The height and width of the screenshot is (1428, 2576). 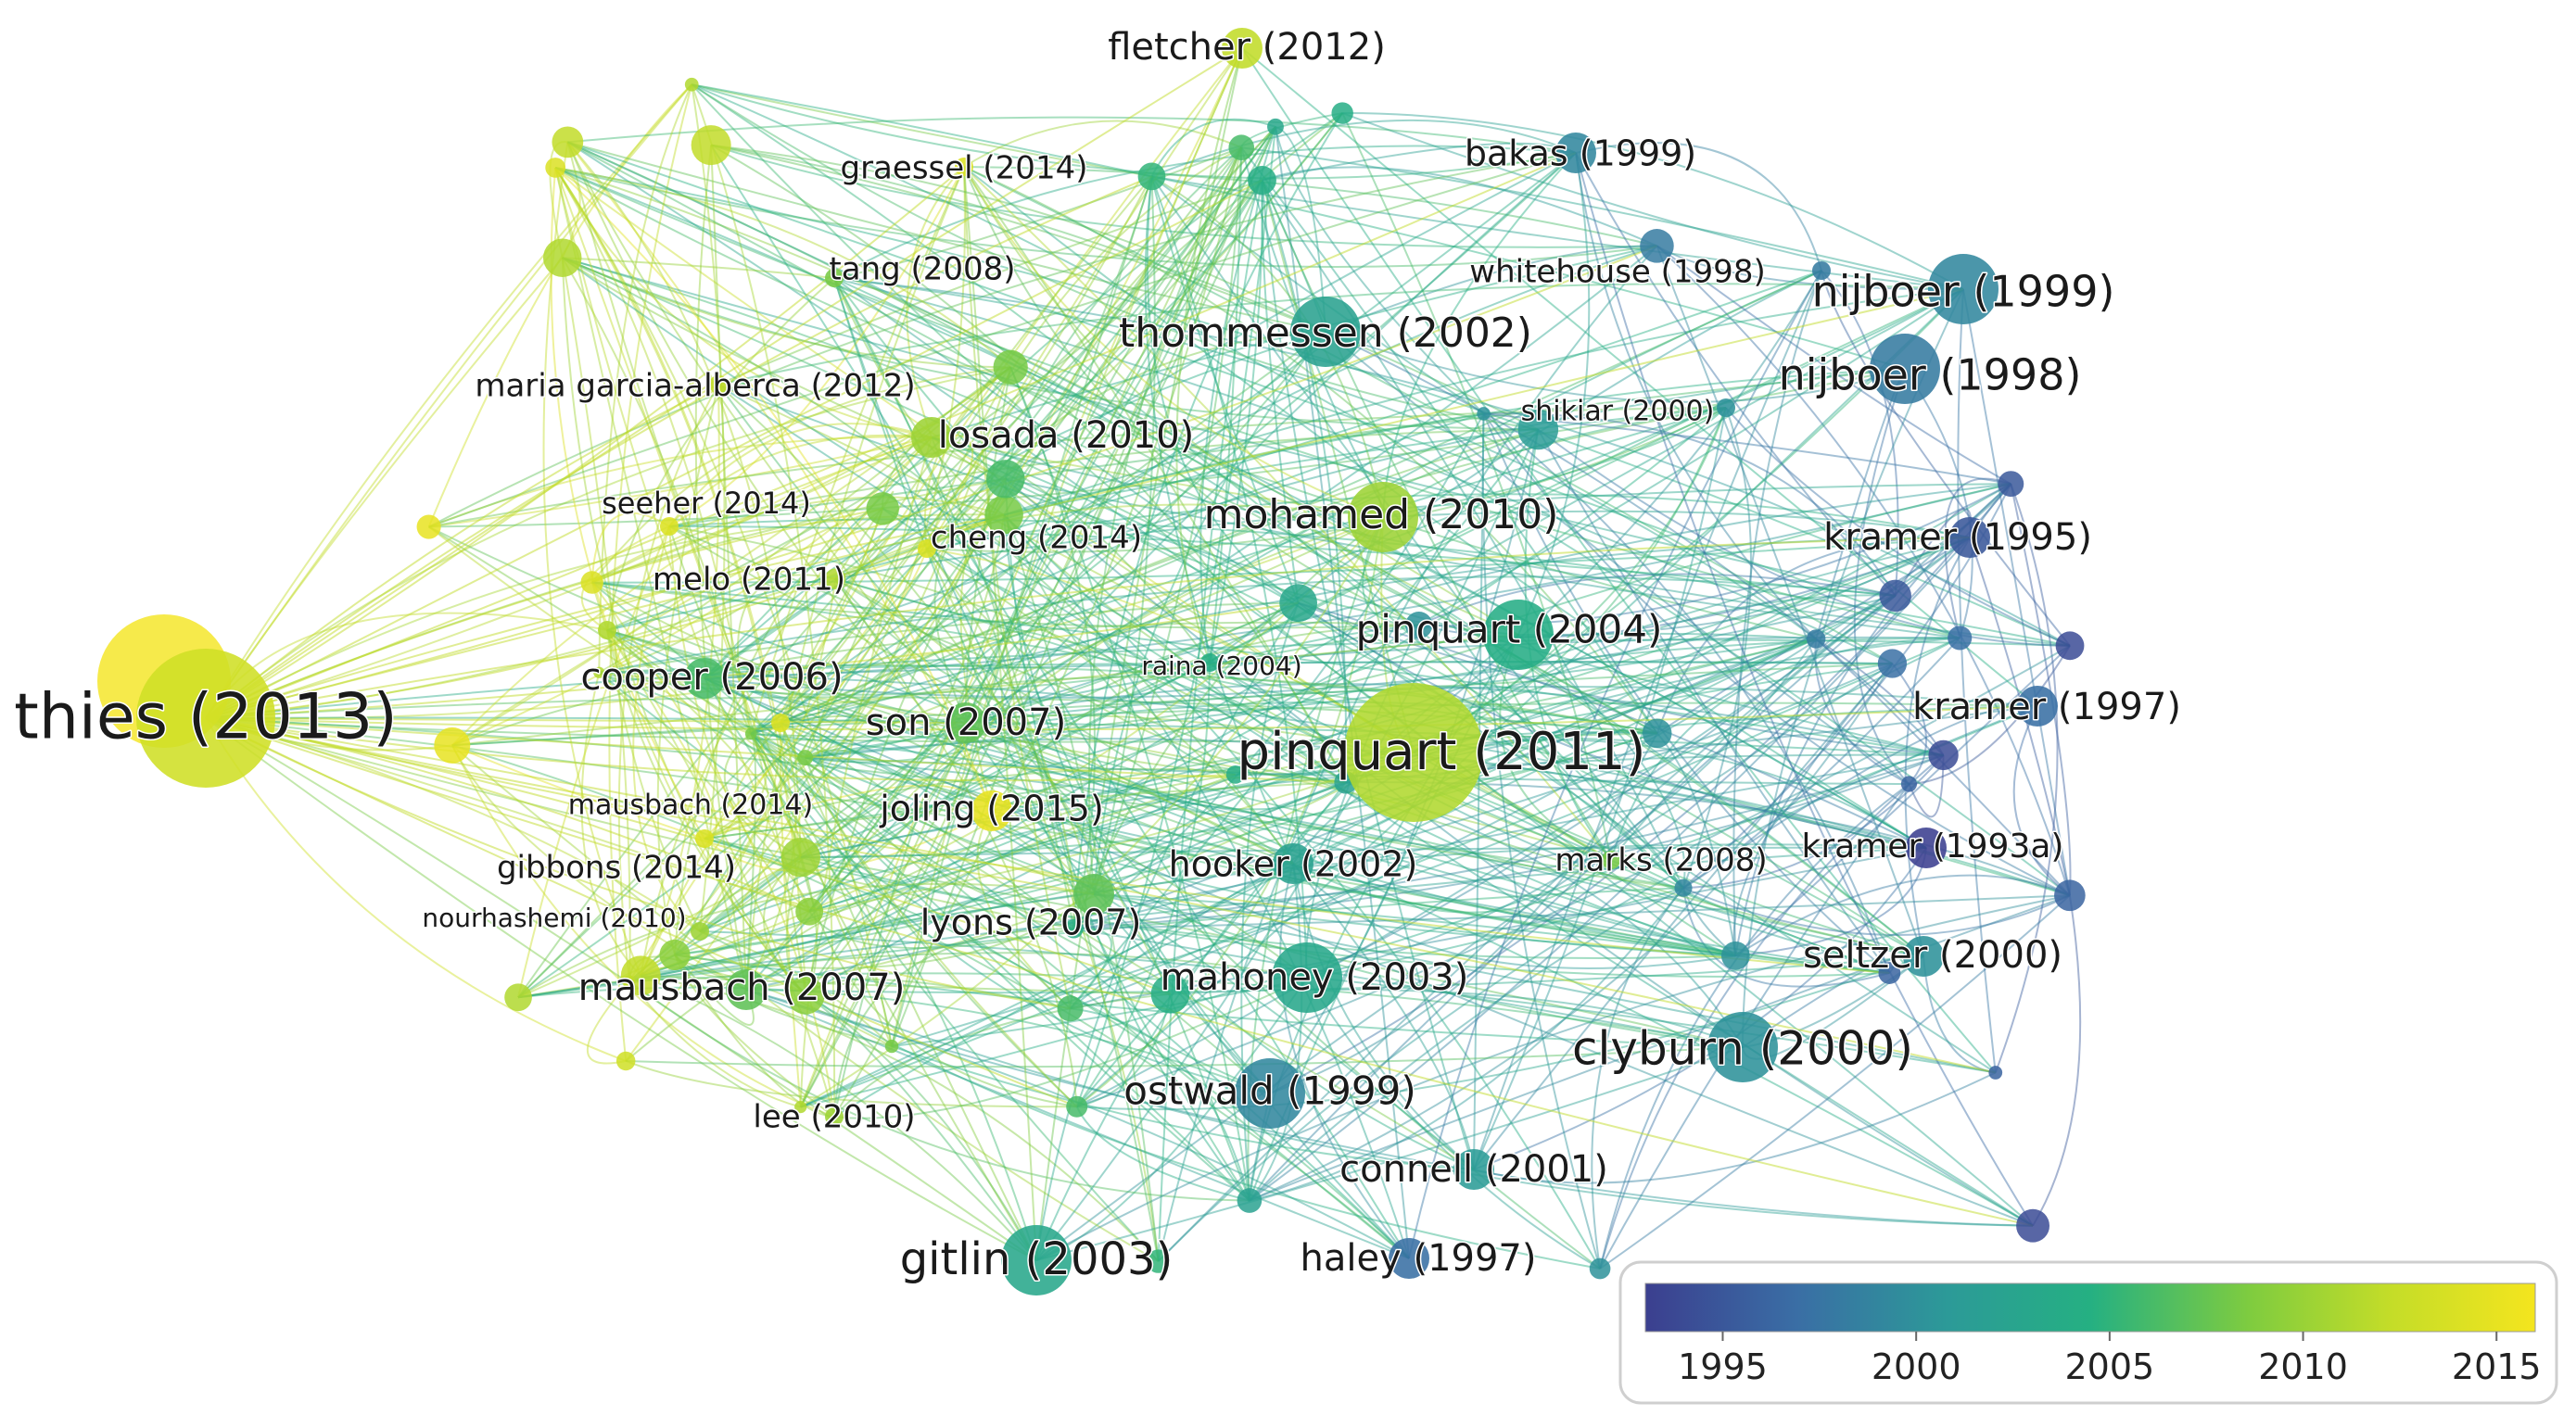 I want to click on node-marks2008, so click(x=1611, y=860).